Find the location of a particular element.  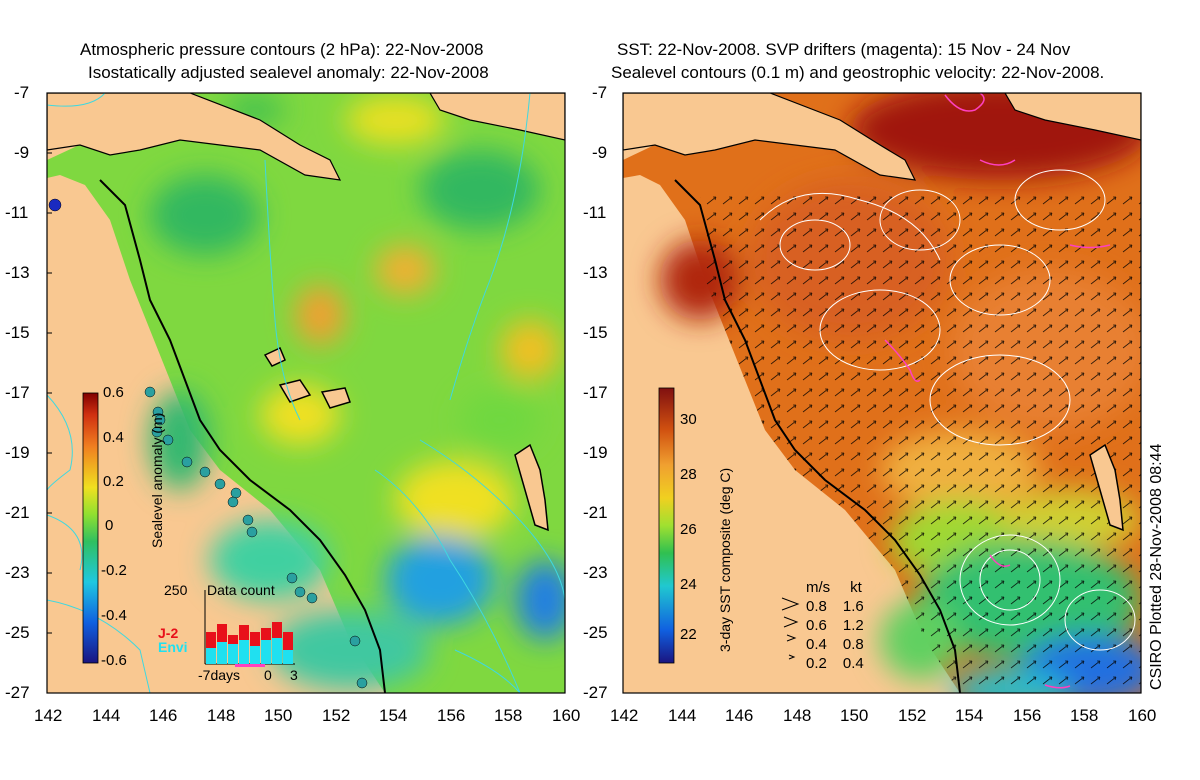

legend-kt: 0.4 is located at coordinates (853, 663).